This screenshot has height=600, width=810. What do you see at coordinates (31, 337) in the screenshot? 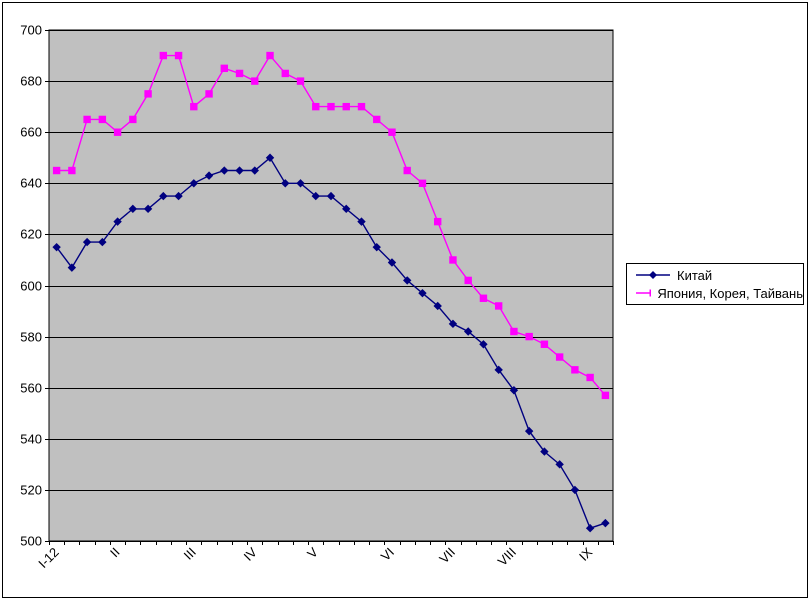
I see `y-axis-tick-label: 580` at bounding box center [31, 337].